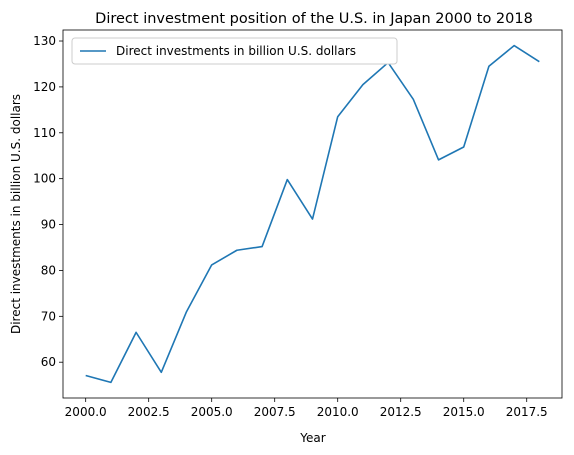  I want to click on y-tick-label: 100, so click(44, 179).